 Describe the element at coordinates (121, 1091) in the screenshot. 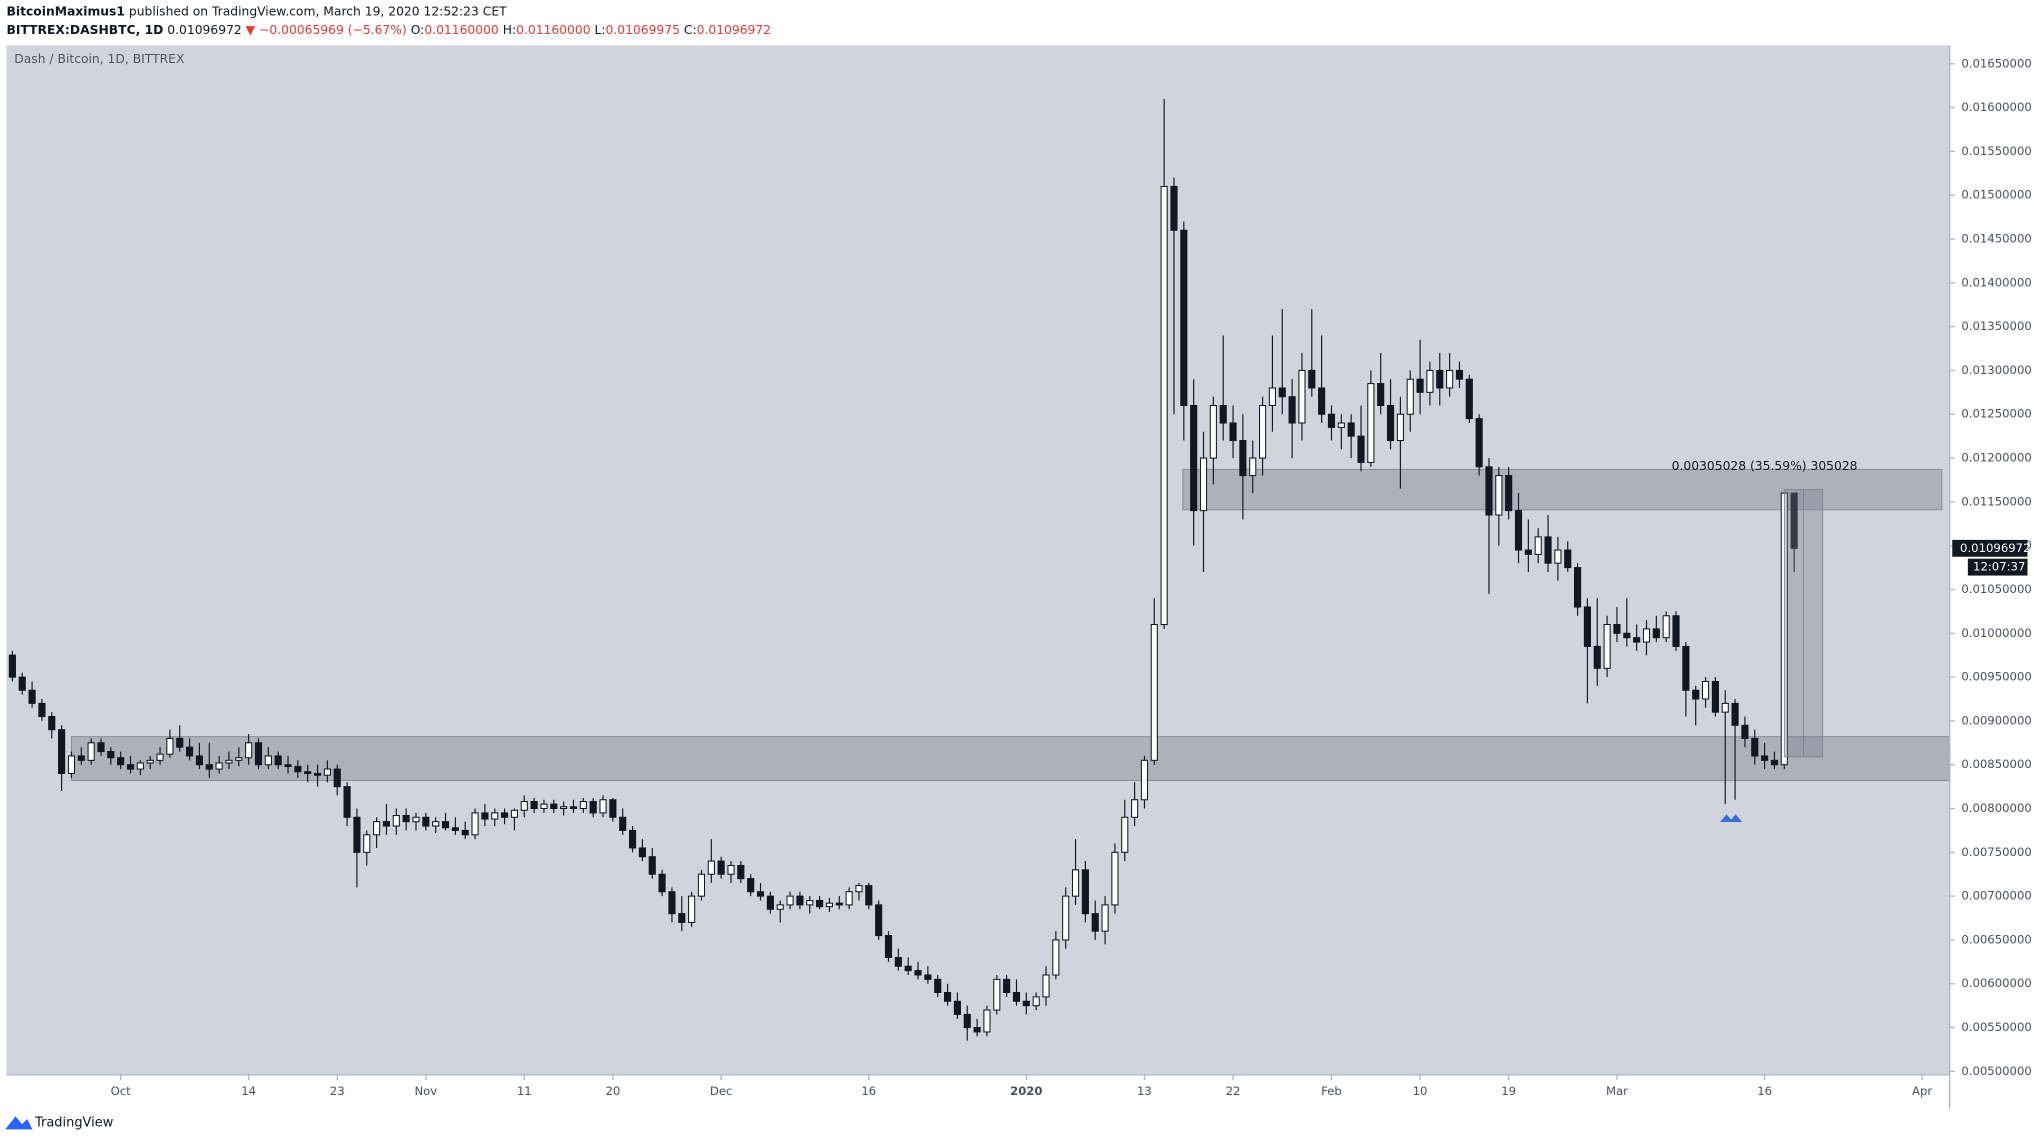

I see `x-tick-label: Oct` at that location.